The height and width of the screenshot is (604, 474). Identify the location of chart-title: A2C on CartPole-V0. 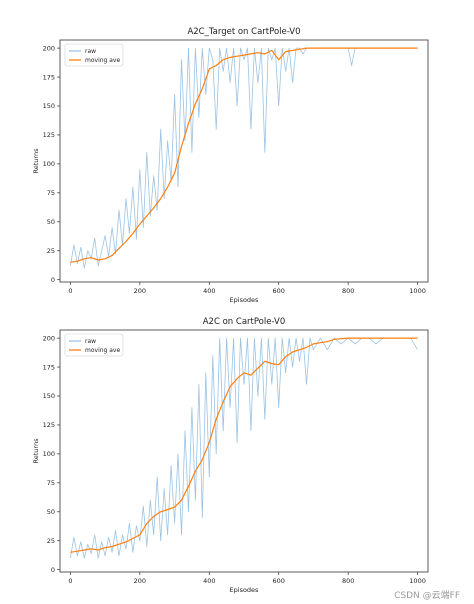
(244, 322).